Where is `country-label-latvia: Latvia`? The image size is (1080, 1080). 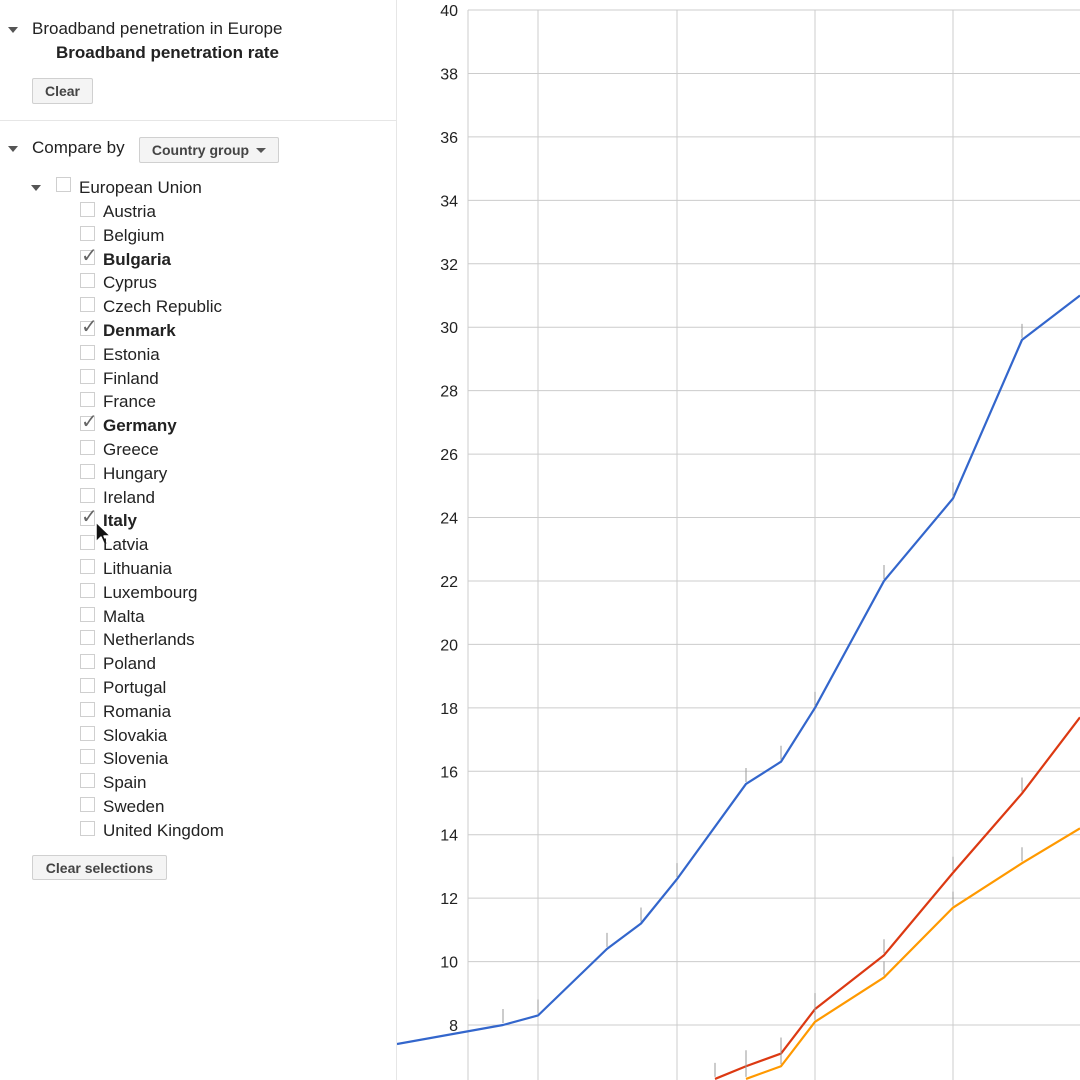 country-label-latvia: Latvia is located at coordinates (126, 545).